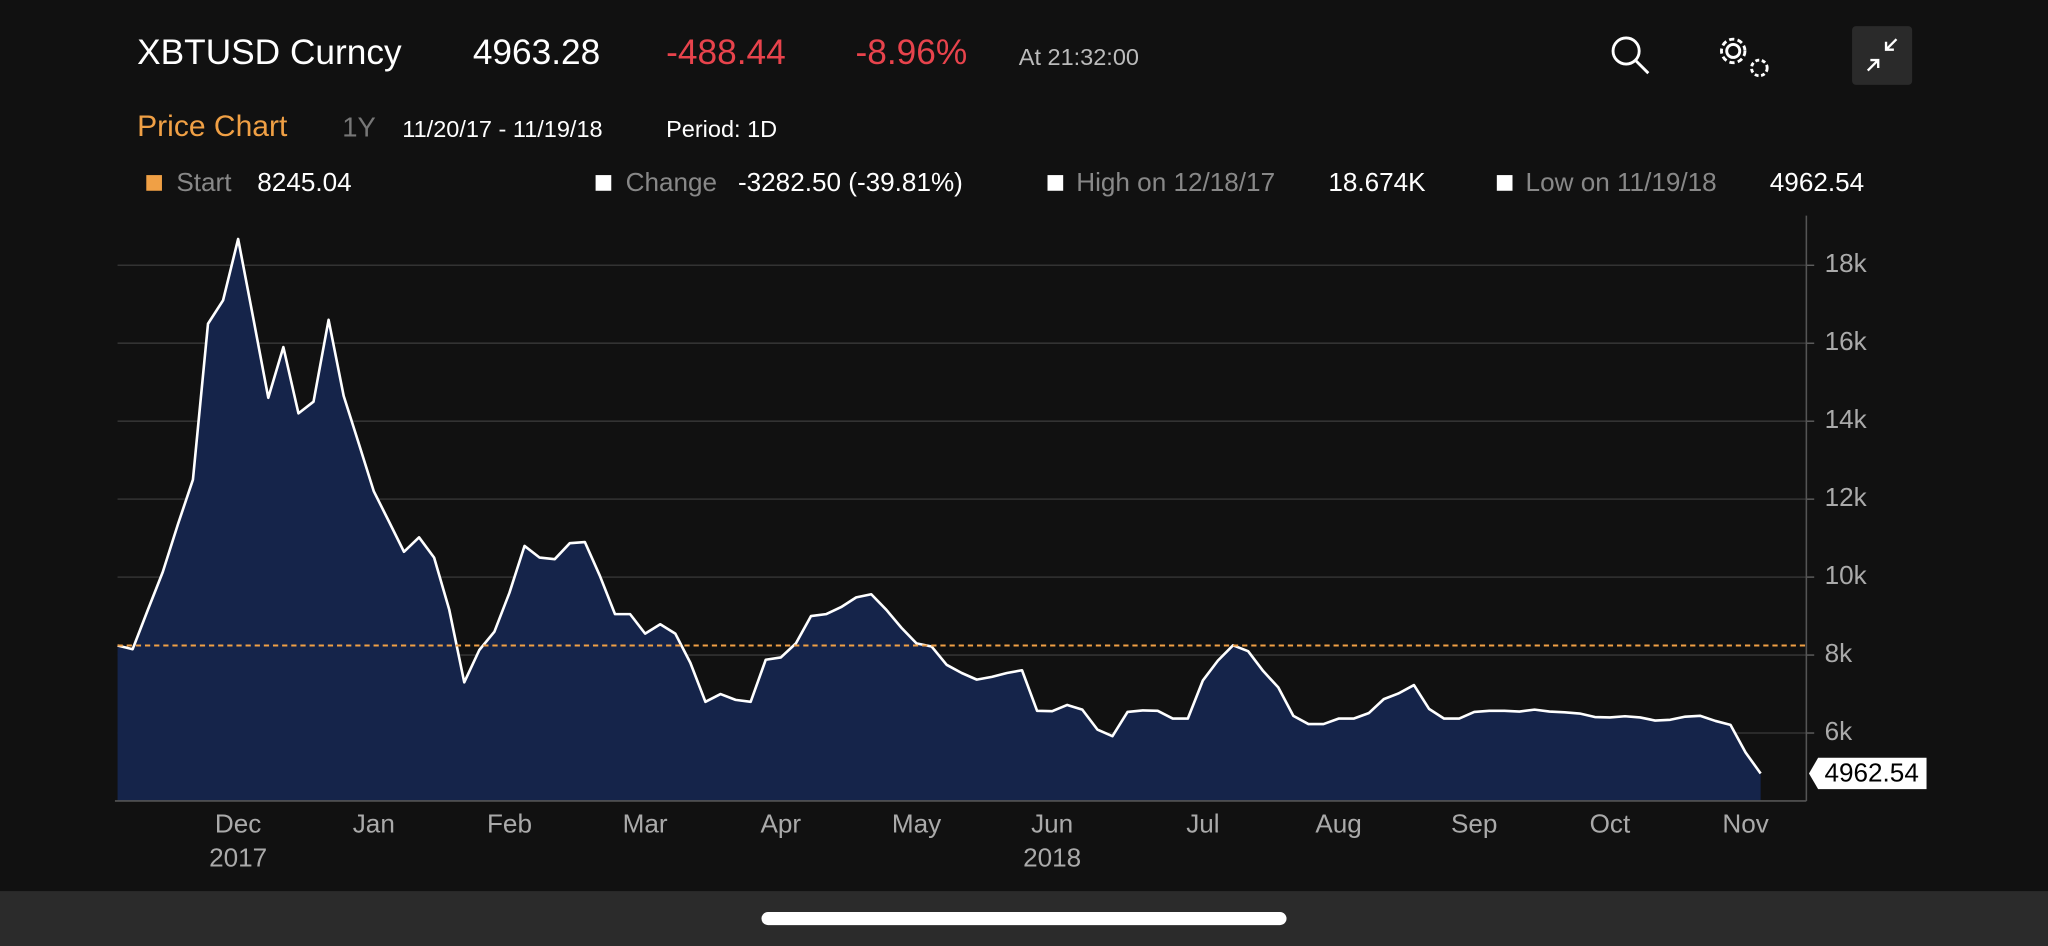 The image size is (2048, 946). What do you see at coordinates (204, 182) in the screenshot?
I see `start-label: Start` at bounding box center [204, 182].